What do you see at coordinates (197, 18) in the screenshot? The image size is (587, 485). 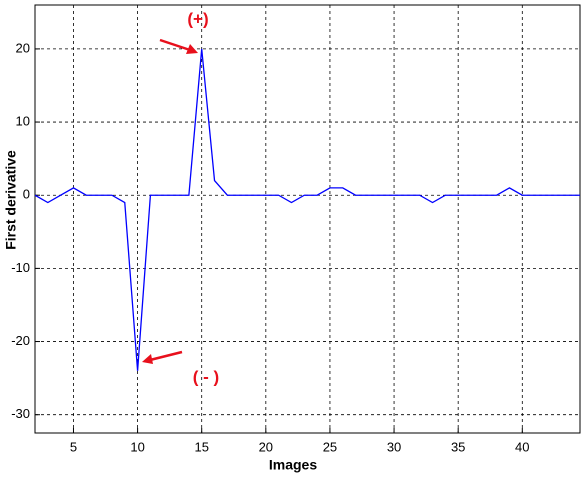 I see `annotation: (+)` at bounding box center [197, 18].